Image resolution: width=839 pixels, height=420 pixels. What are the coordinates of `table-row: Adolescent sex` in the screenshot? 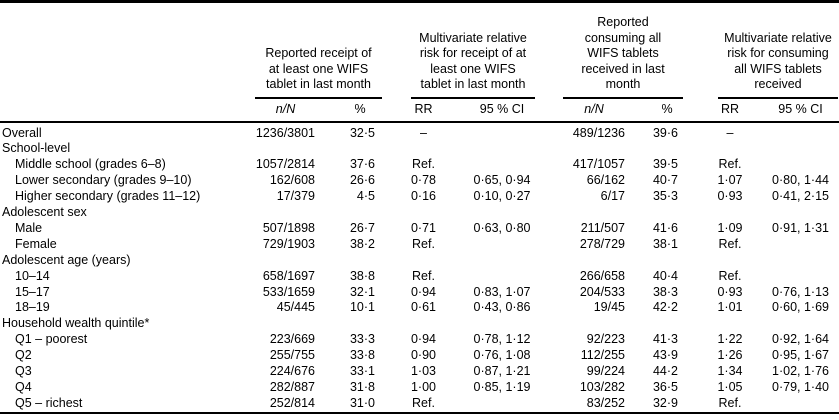 It's located at (419, 213).